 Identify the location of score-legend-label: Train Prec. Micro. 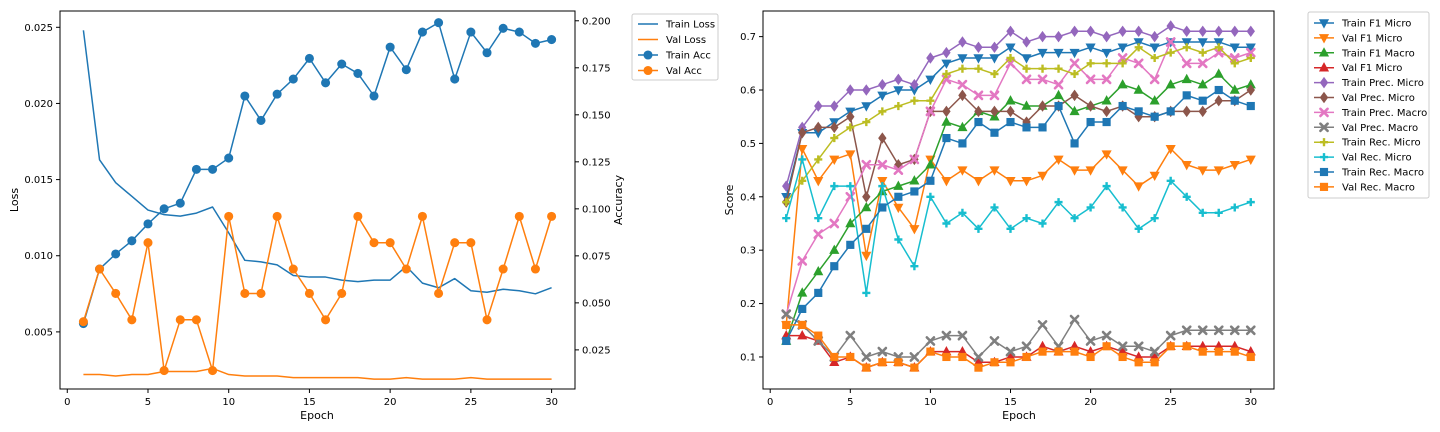
(1382, 83).